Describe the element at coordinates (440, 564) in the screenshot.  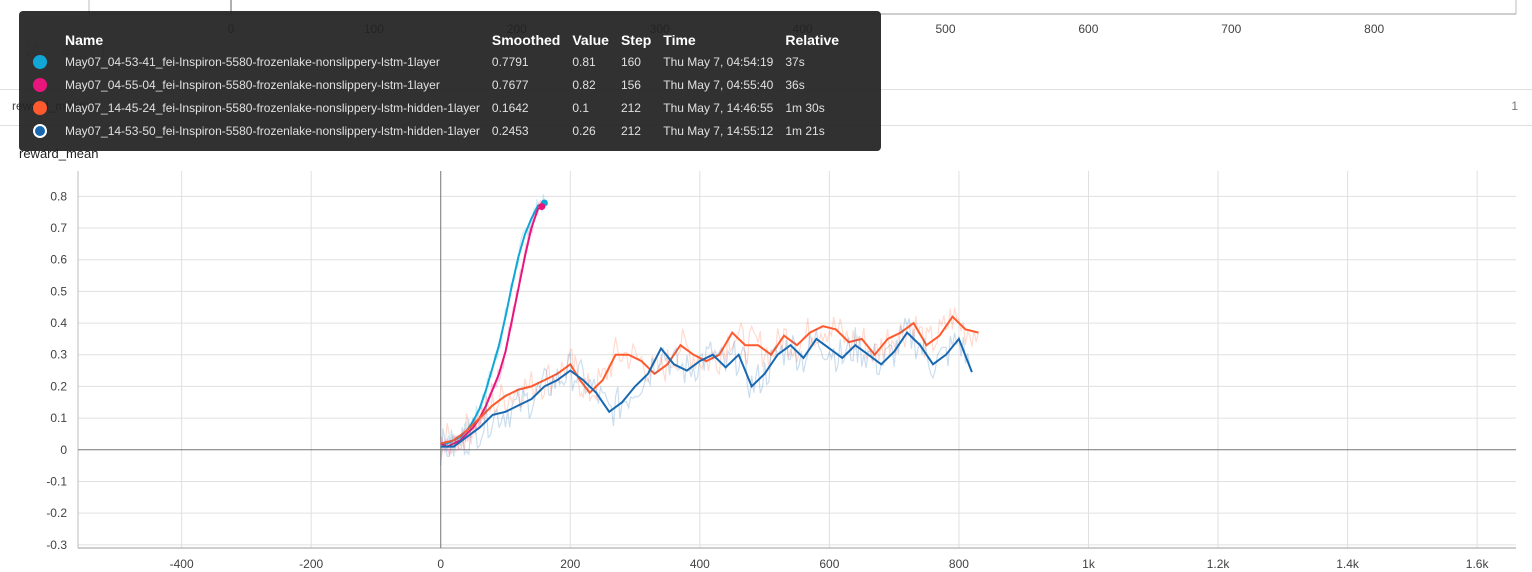
I see `x-tick-label: 0` at that location.